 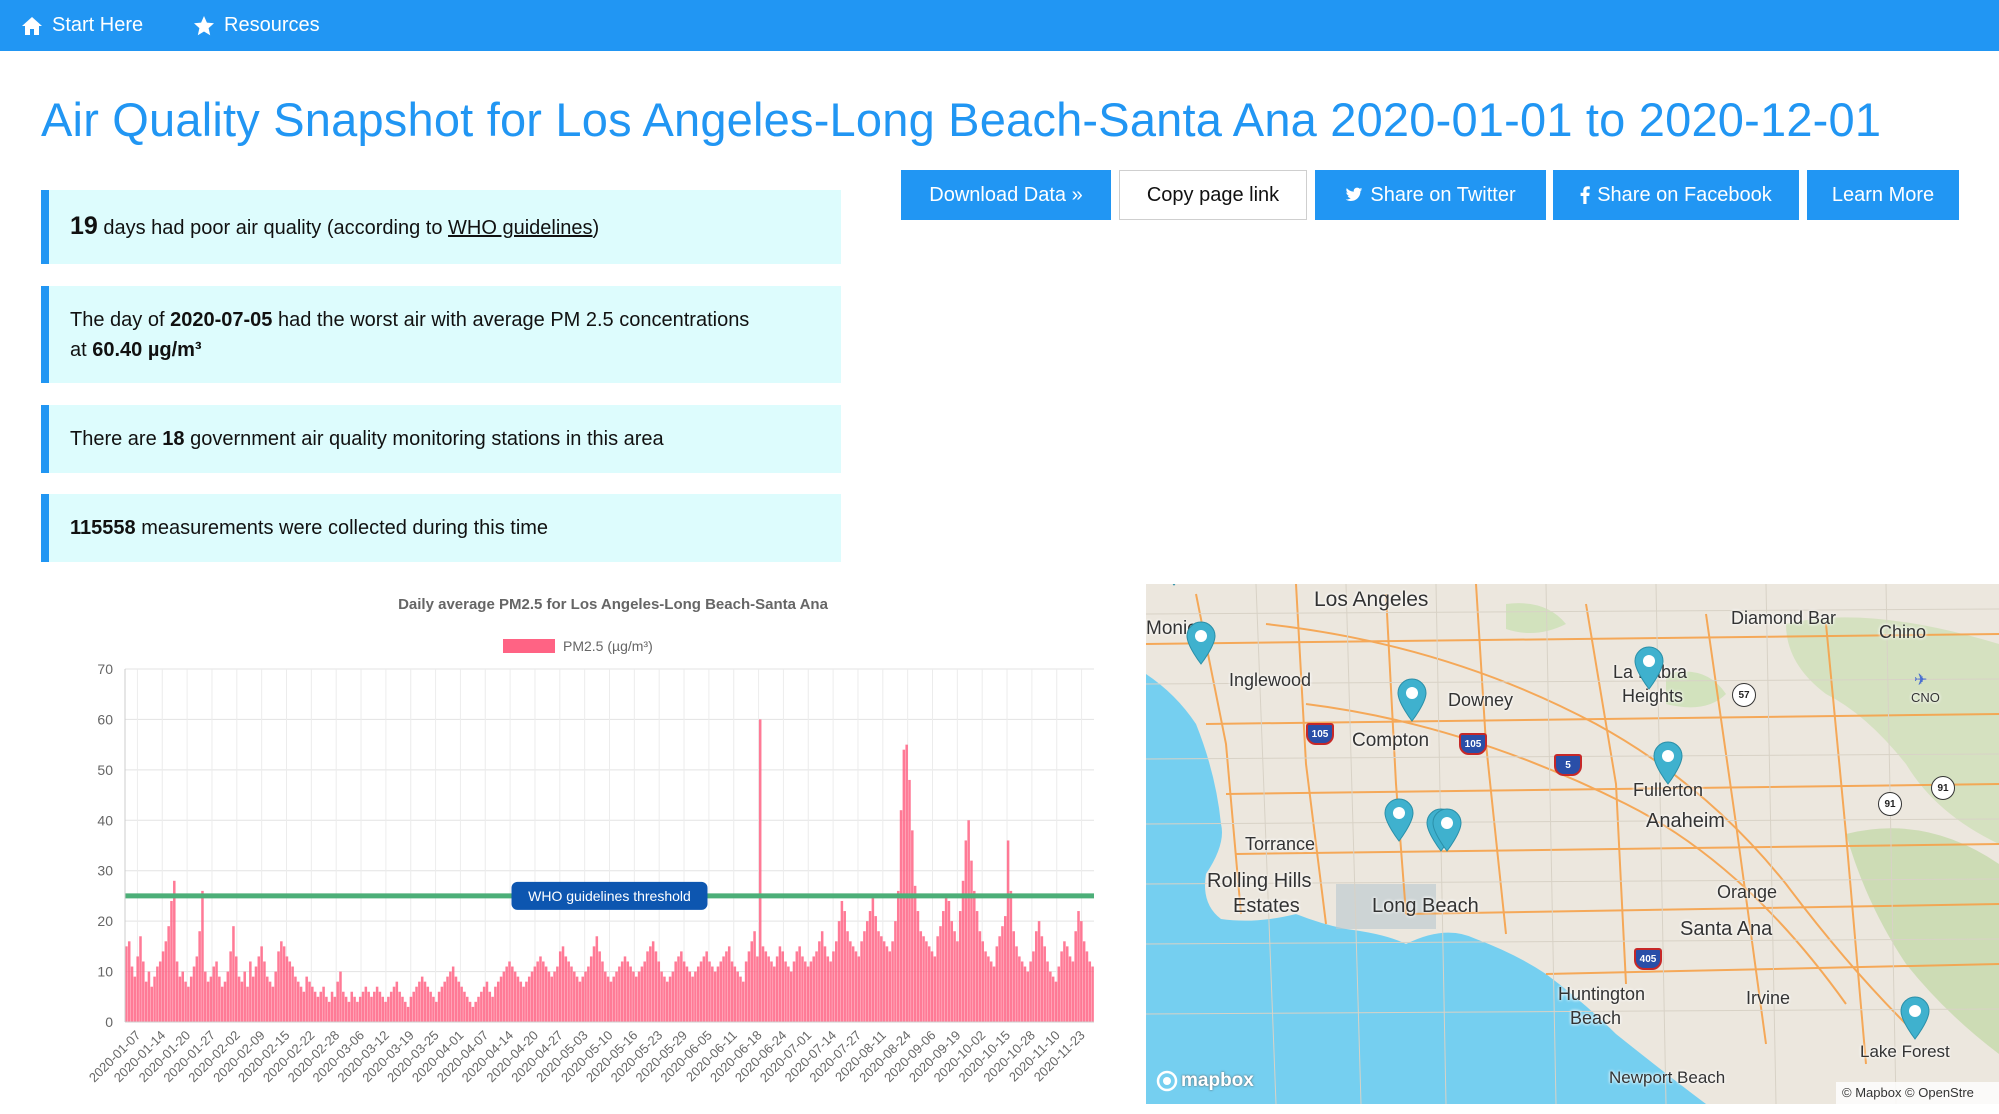 I want to click on share-facebook-button: Share on Facebook, so click(x=1676, y=195).